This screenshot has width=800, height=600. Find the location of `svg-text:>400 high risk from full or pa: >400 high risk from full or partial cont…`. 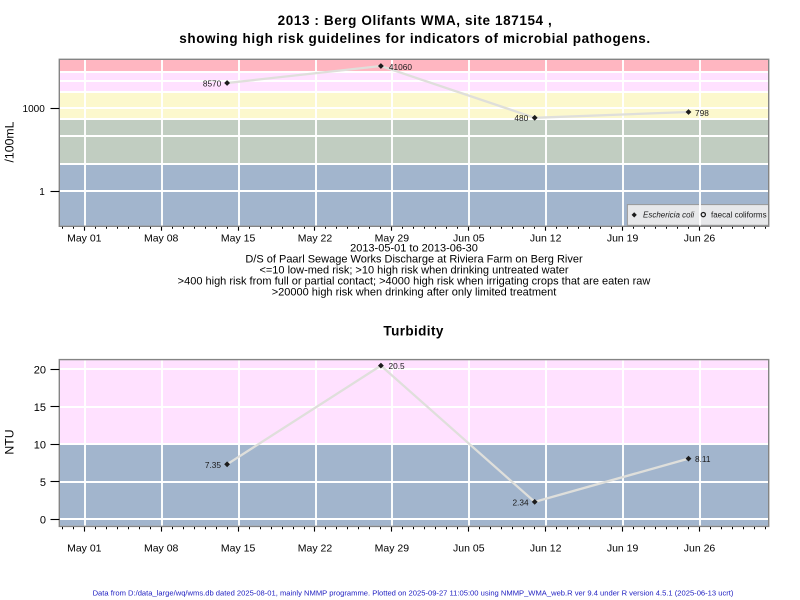

svg-text:>400 high risk from full or pa: >400 high risk from full or partial cont… is located at coordinates (414, 282).